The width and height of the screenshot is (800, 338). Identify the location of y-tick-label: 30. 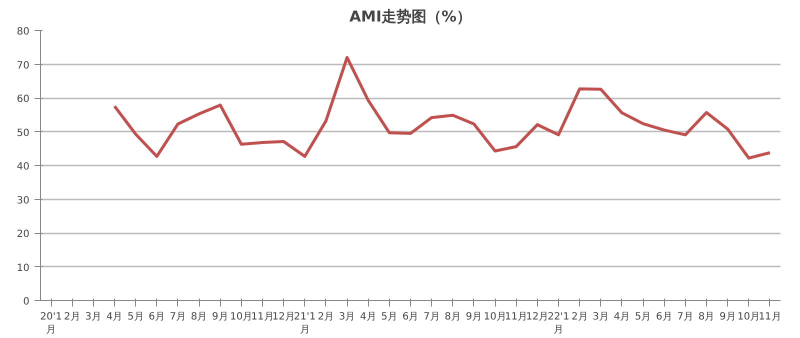
(23, 200).